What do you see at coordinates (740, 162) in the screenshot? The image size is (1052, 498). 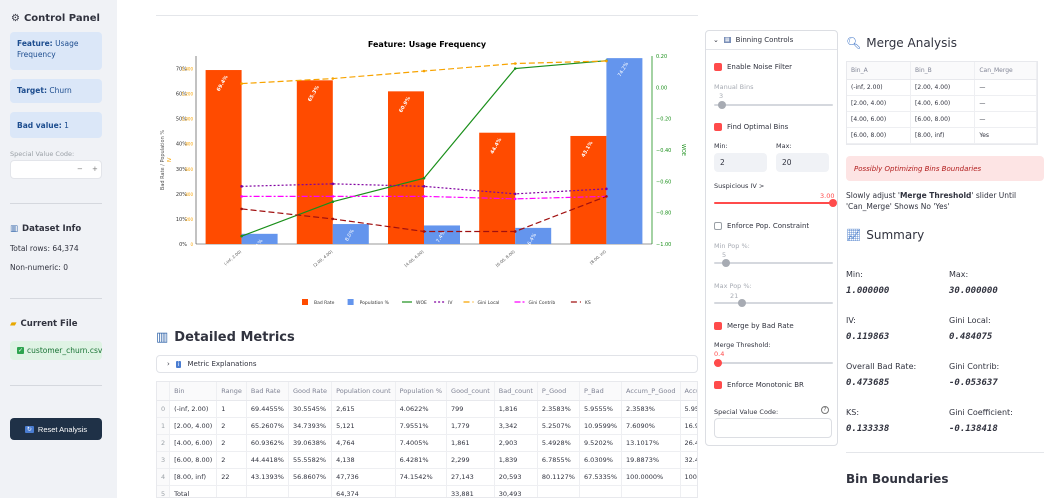 I see `min-input: 2` at bounding box center [740, 162].